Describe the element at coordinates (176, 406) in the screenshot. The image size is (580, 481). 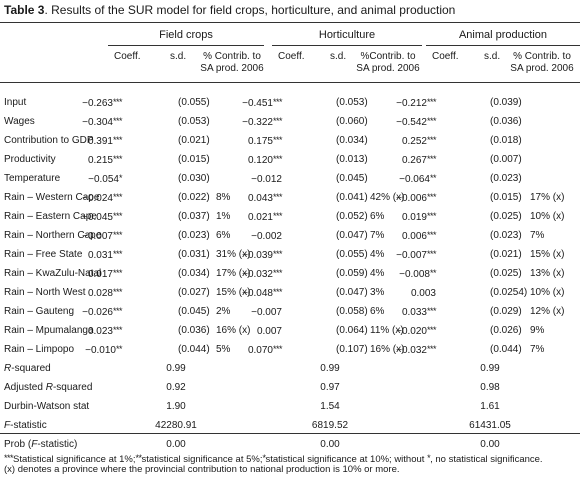
I see `stat-value: 1.90` at that location.